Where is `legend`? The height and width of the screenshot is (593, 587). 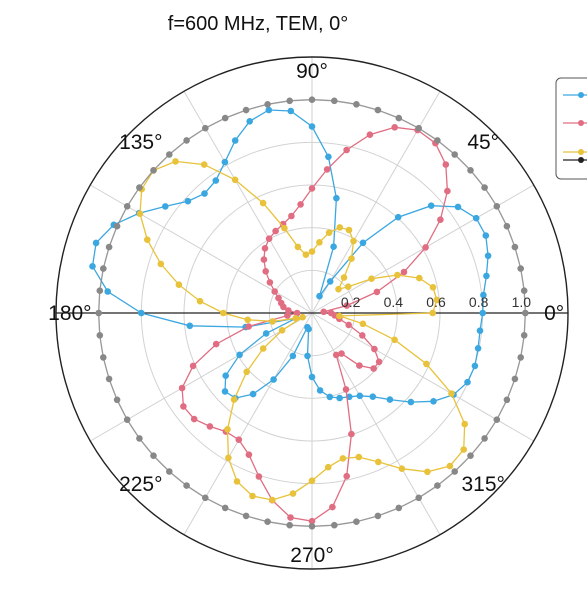
legend is located at coordinates (571, 128).